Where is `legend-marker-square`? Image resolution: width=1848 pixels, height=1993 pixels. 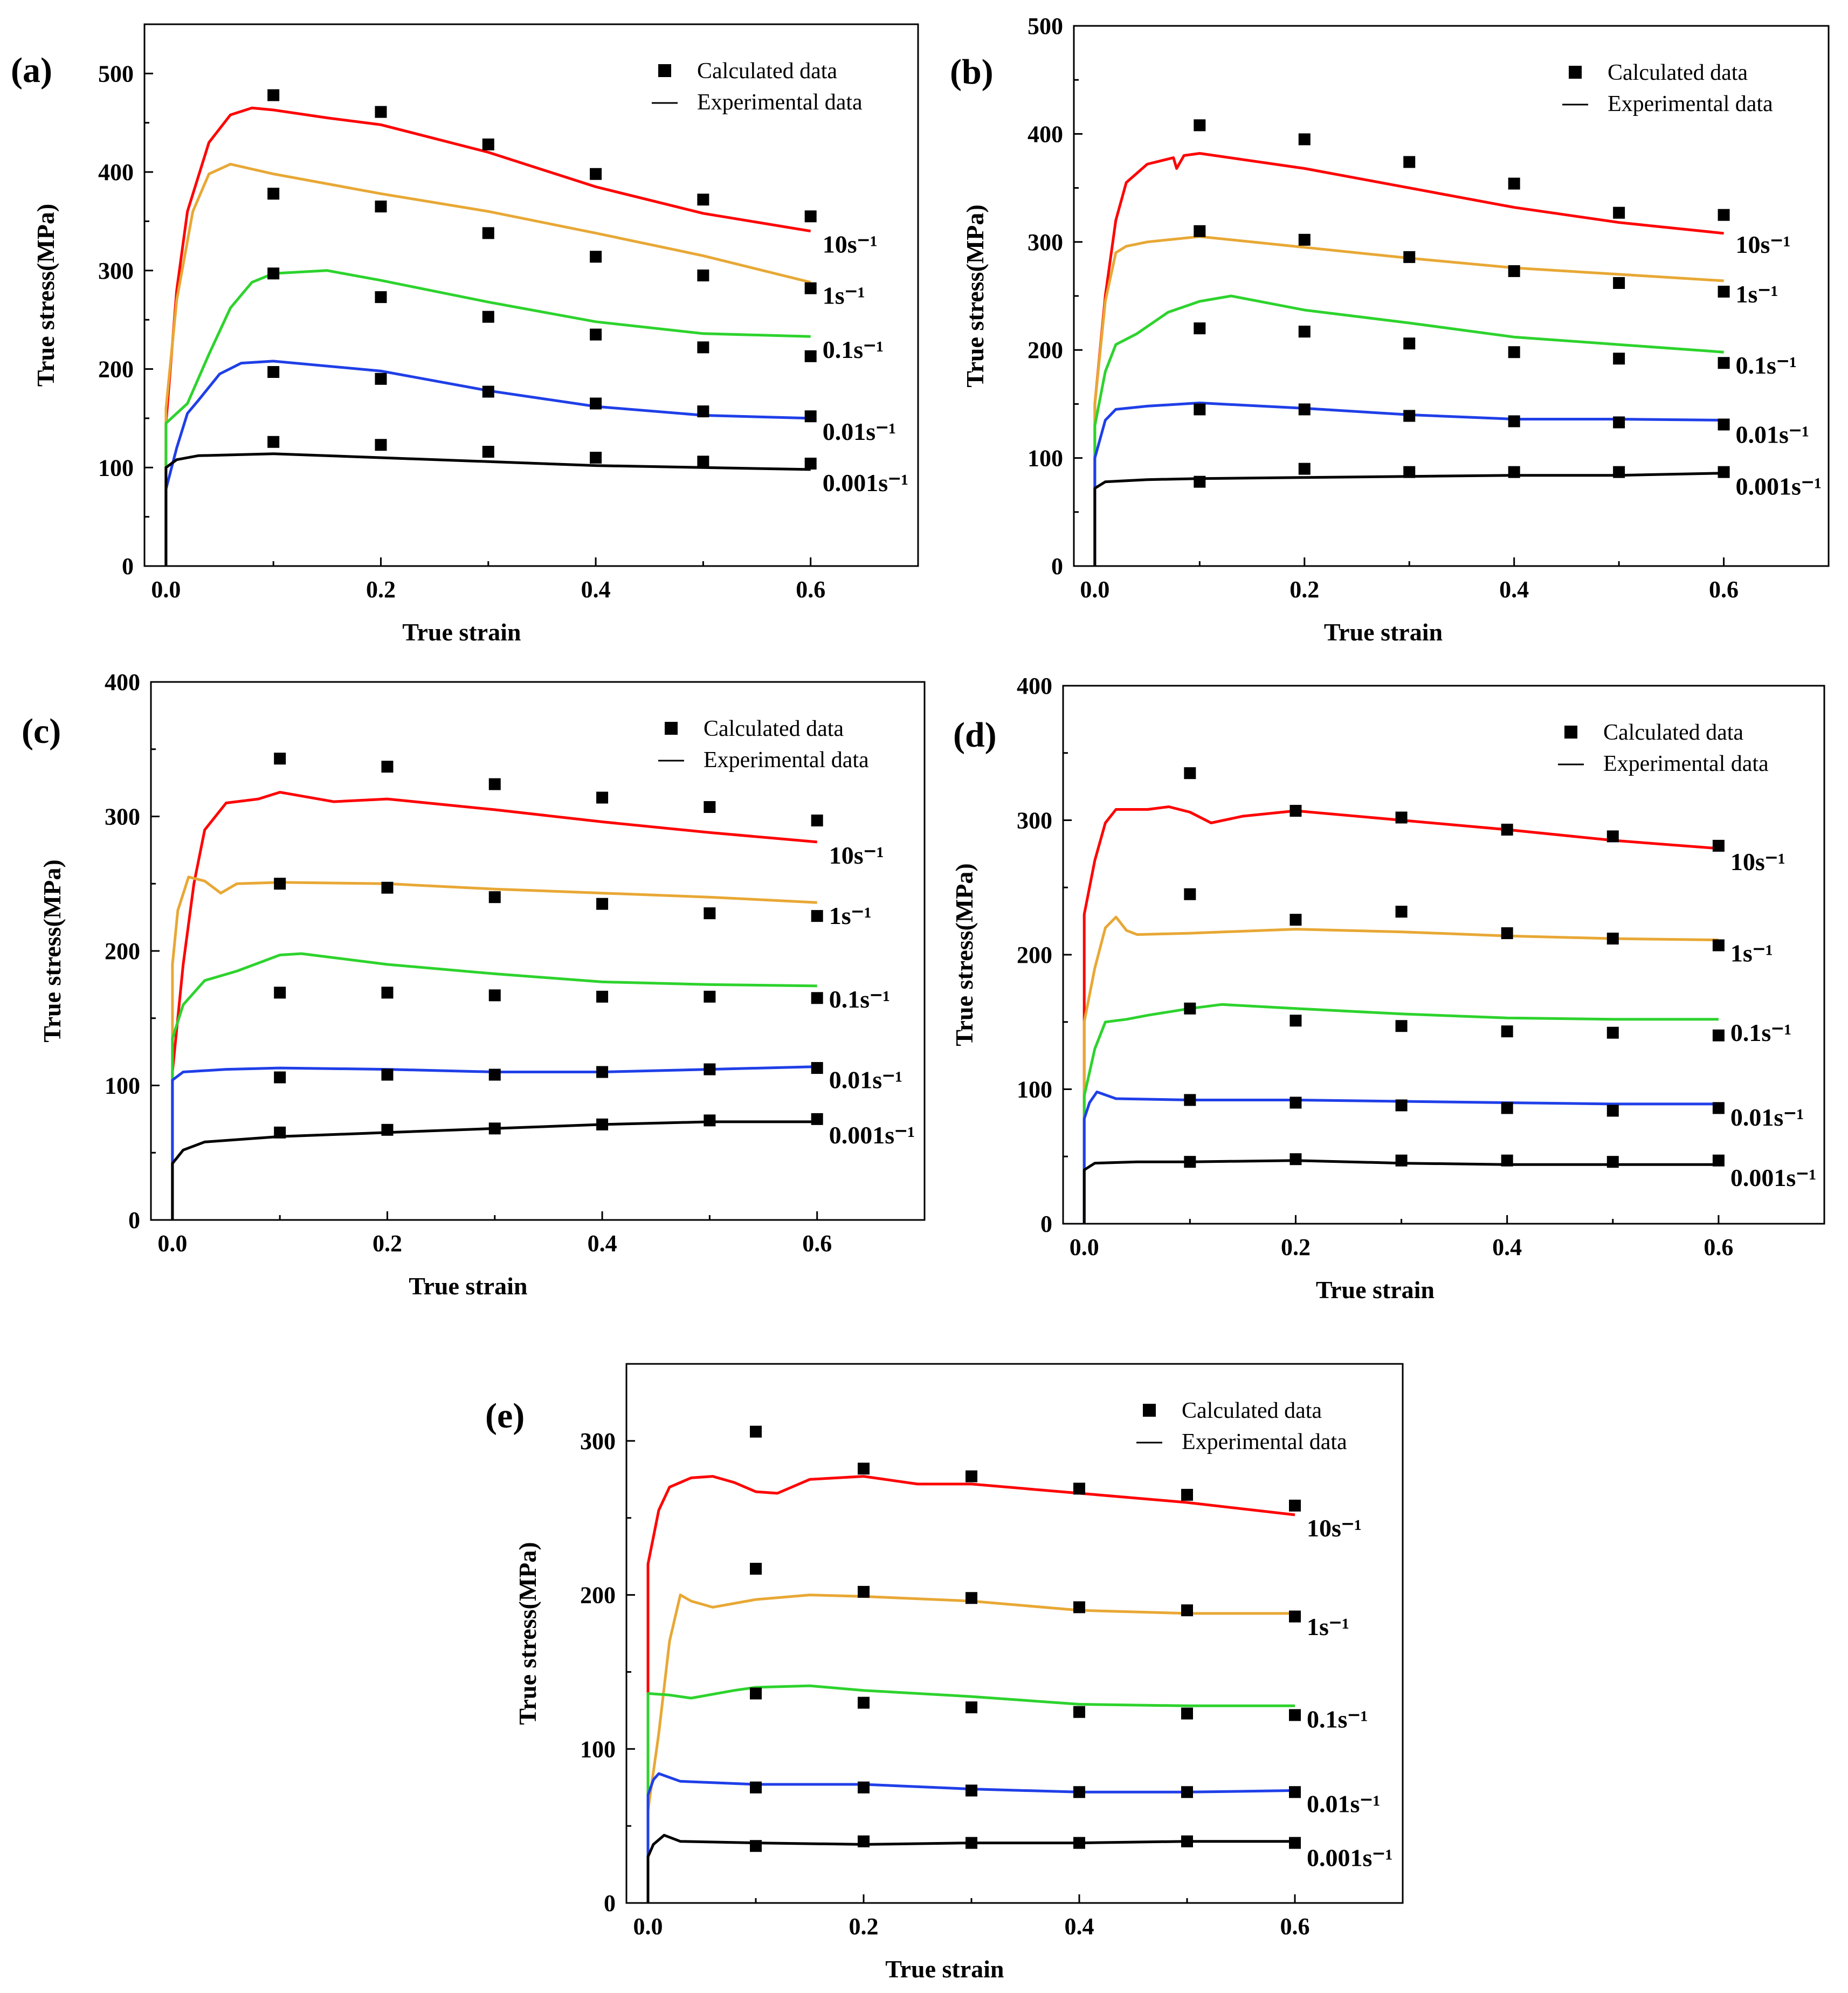
legend-marker-square is located at coordinates (664, 70).